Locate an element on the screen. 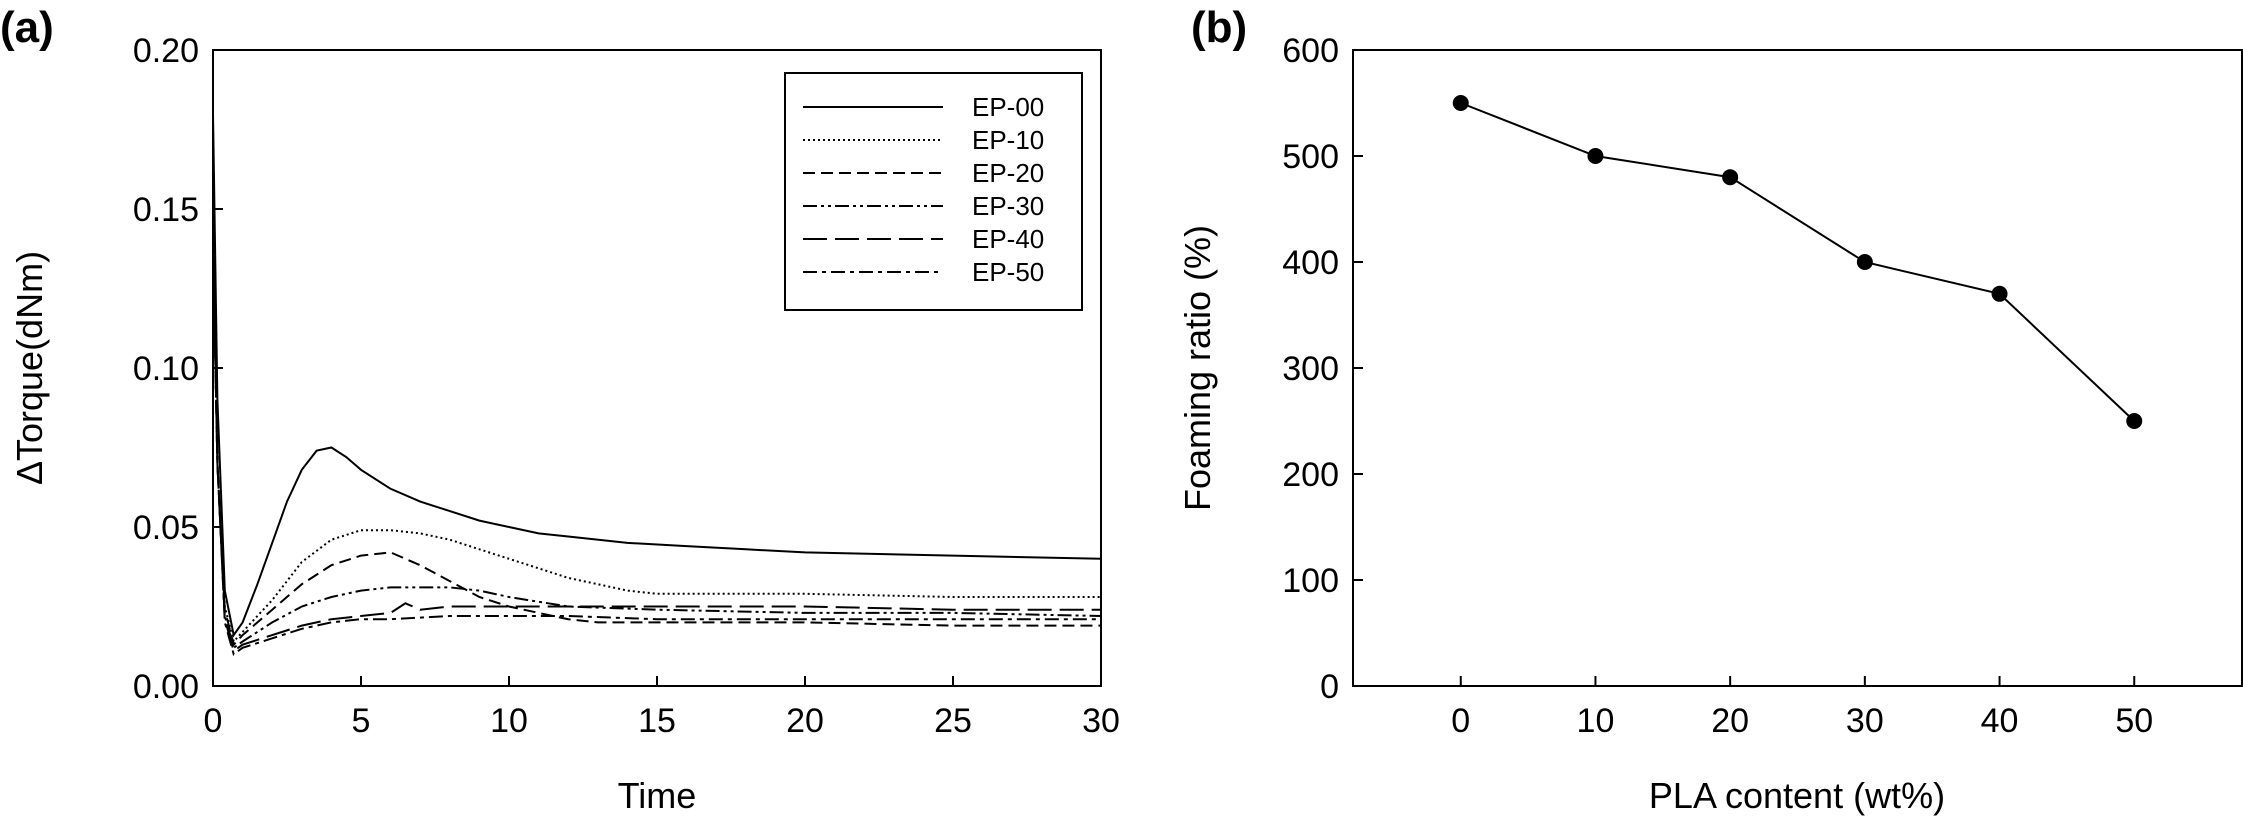 The image size is (2243, 820). foaming-ratio-line is located at coordinates (1797, 262).